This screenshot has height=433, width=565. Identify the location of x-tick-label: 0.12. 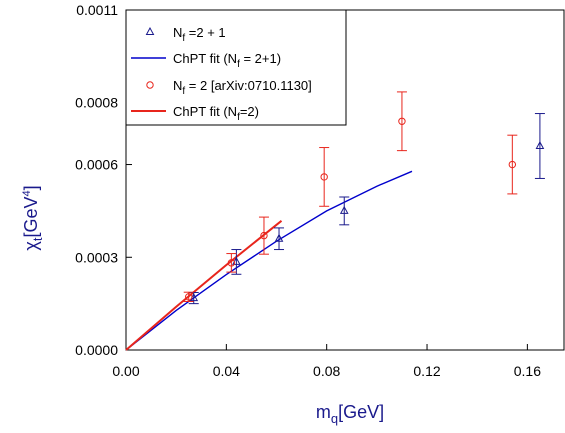
(426, 371).